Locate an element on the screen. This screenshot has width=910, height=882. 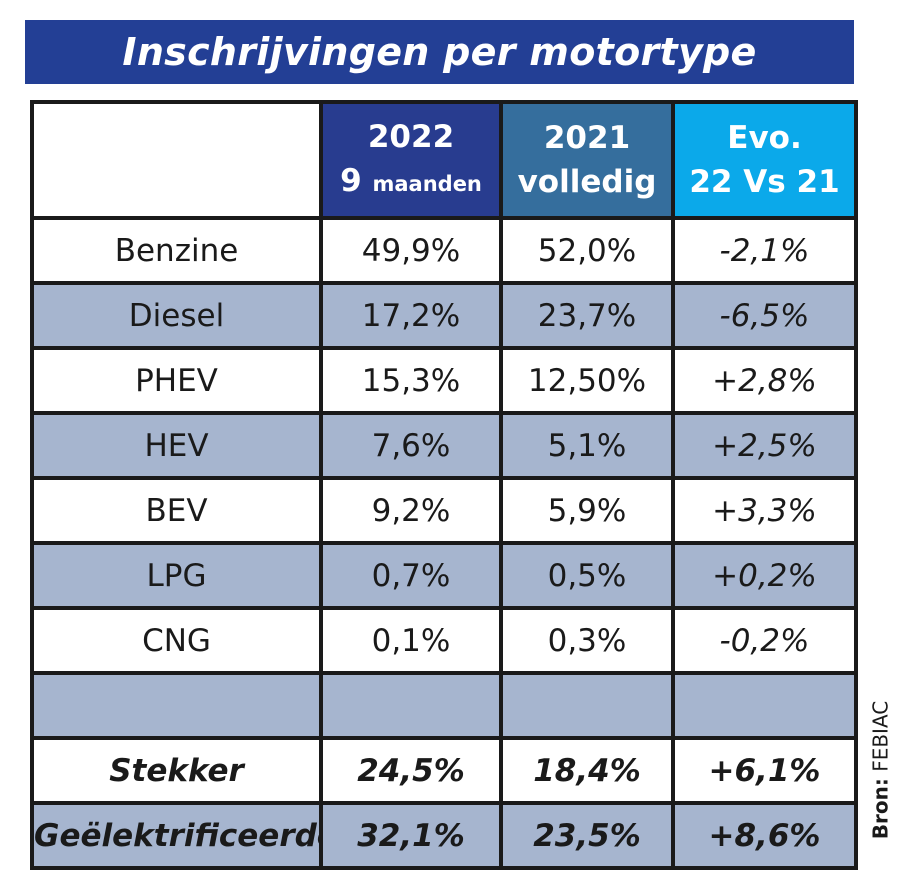
value-2021-cell: 23,7% is located at coordinates (587, 315).